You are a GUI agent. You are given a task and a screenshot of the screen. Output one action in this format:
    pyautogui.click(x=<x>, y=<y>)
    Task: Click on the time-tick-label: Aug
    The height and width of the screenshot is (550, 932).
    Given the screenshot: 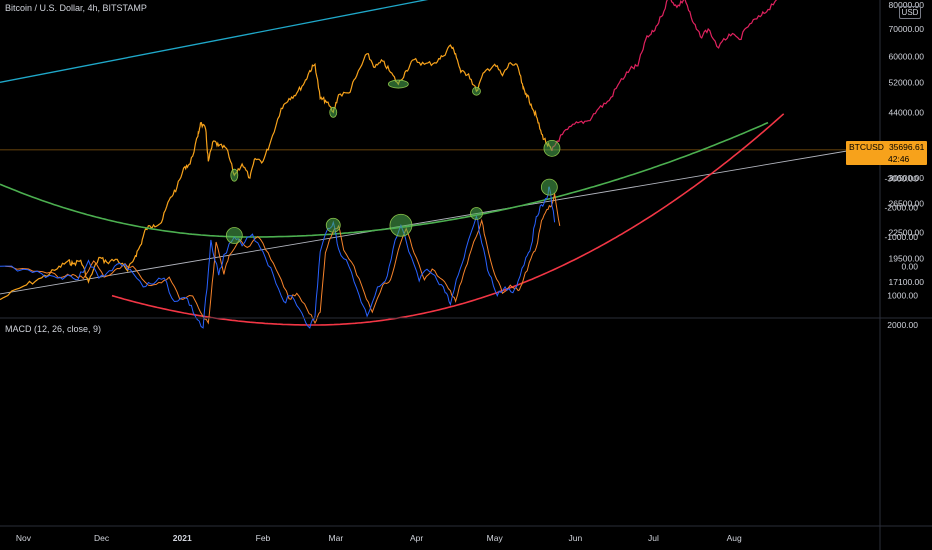 What is the action you would take?
    pyautogui.click(x=734, y=538)
    